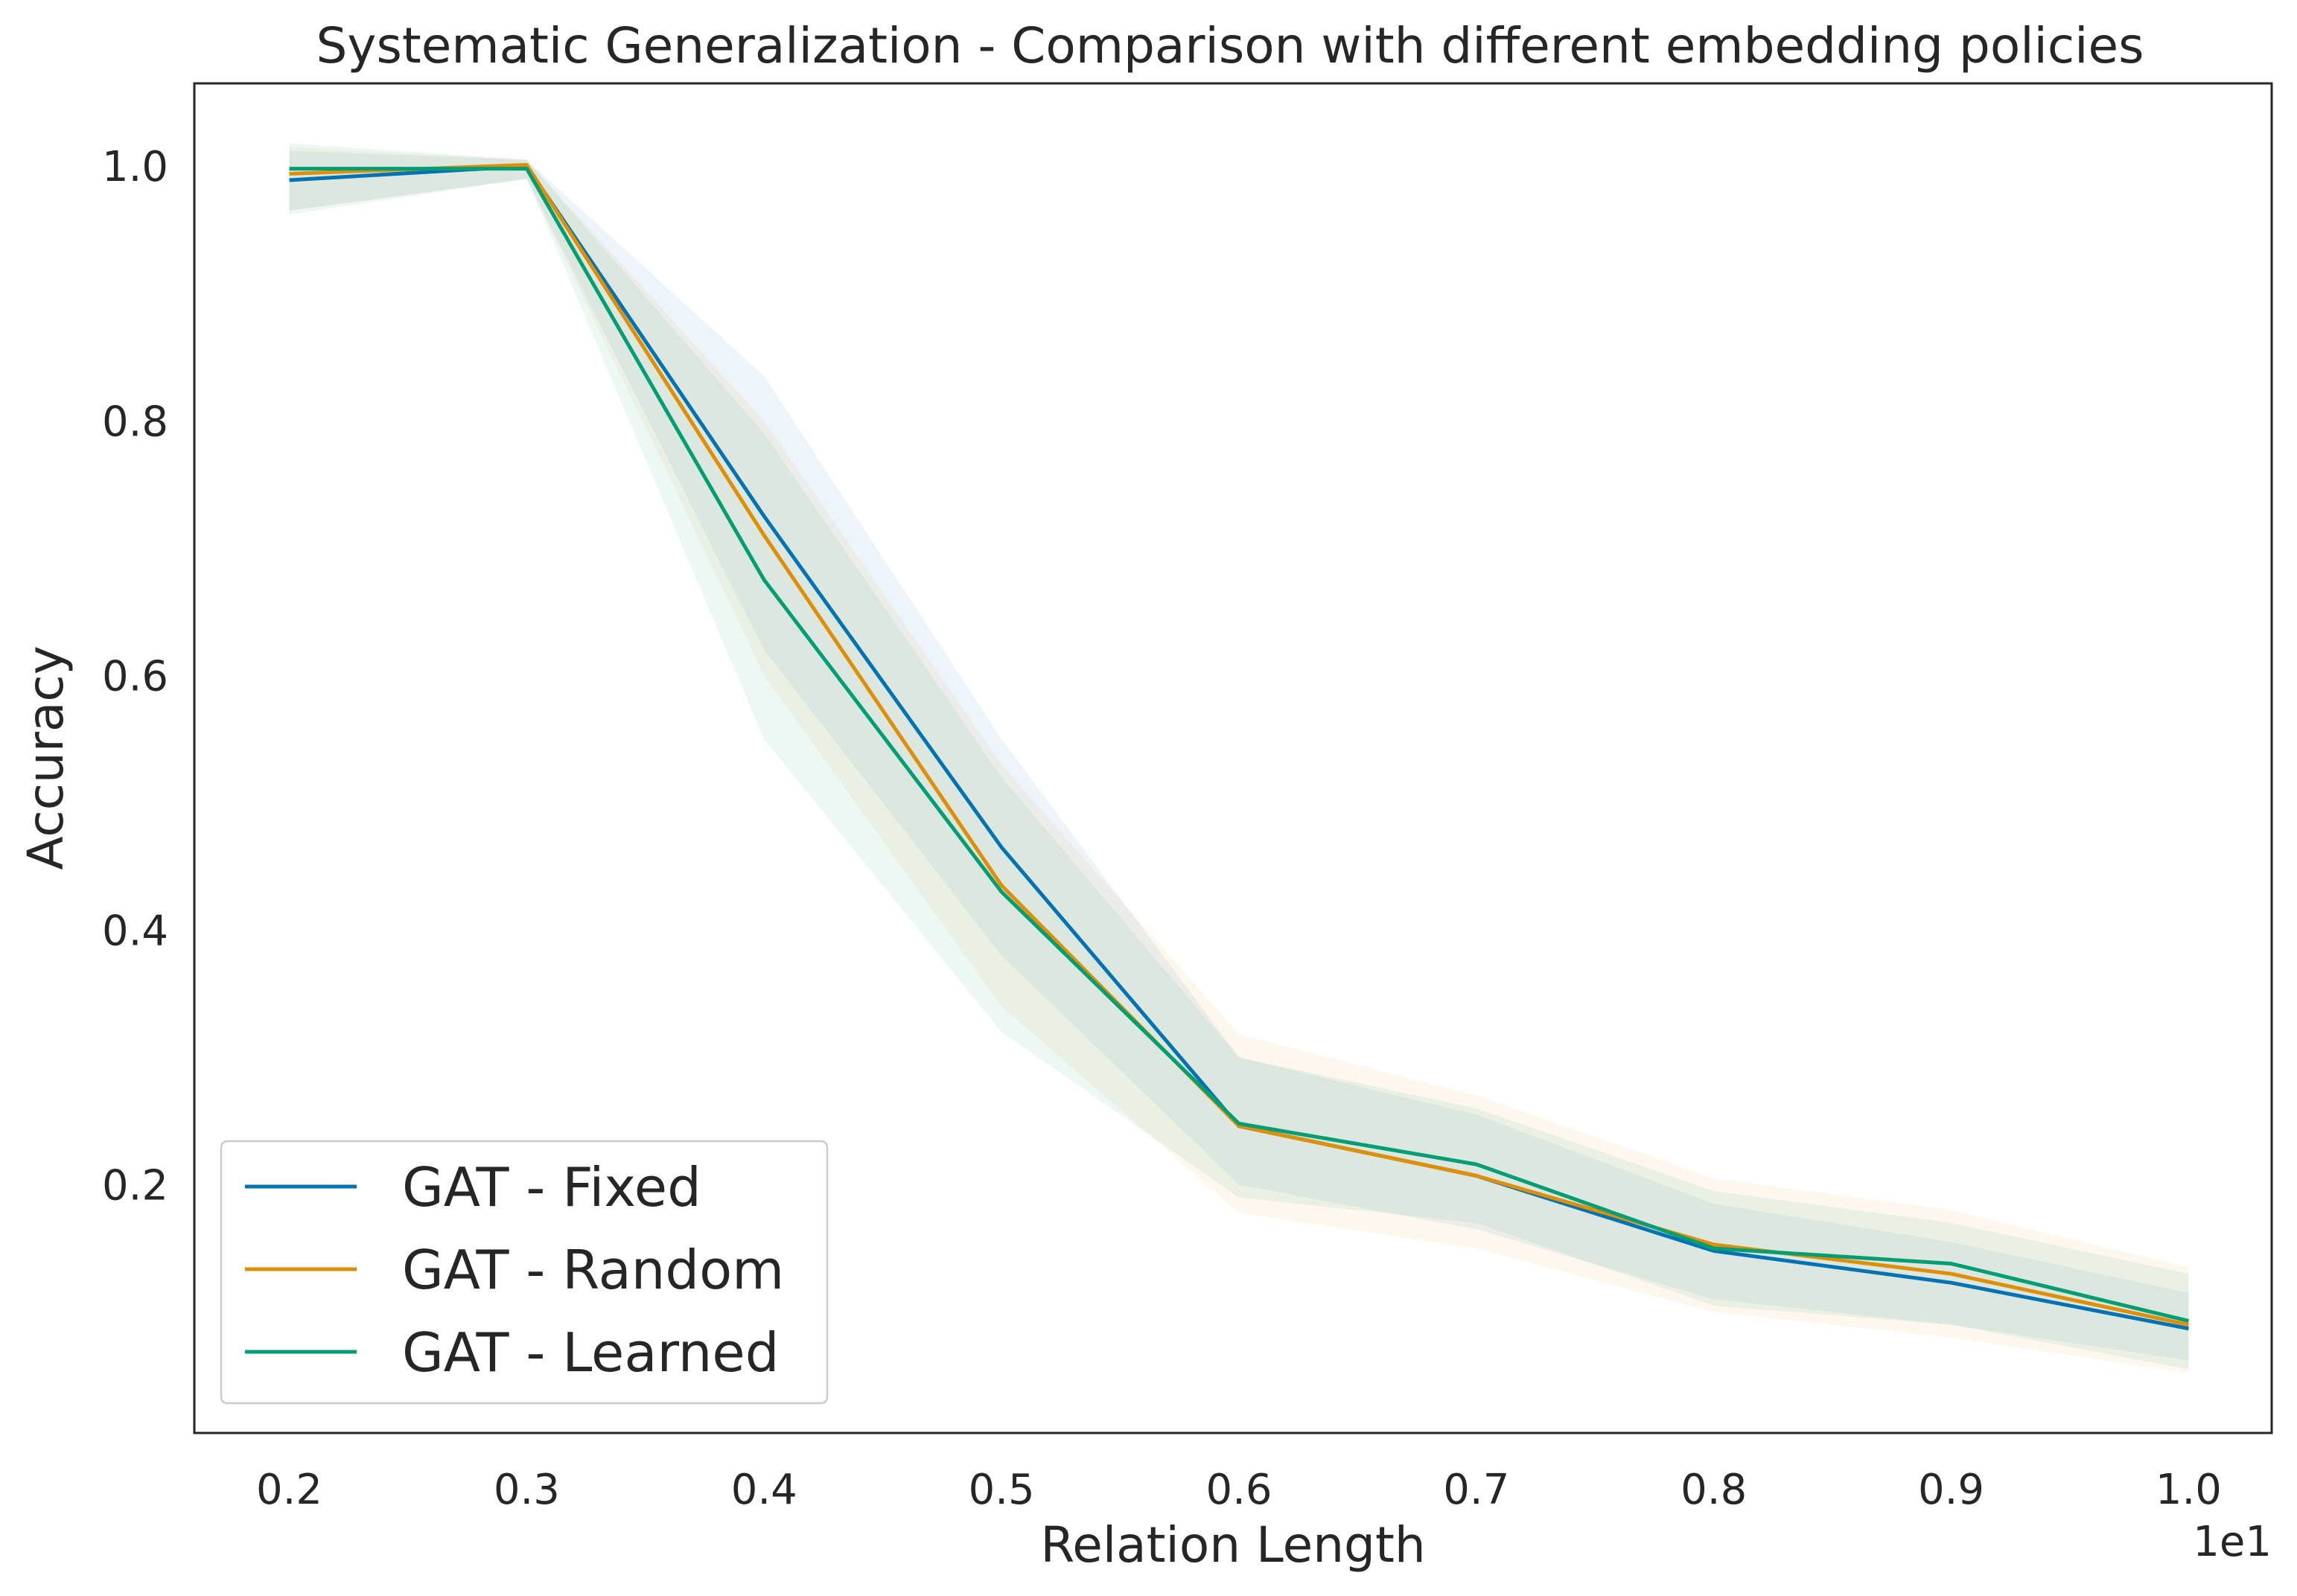 The height and width of the screenshot is (1596, 2297). I want to click on x-tick-label: 0.4, so click(764, 1490).